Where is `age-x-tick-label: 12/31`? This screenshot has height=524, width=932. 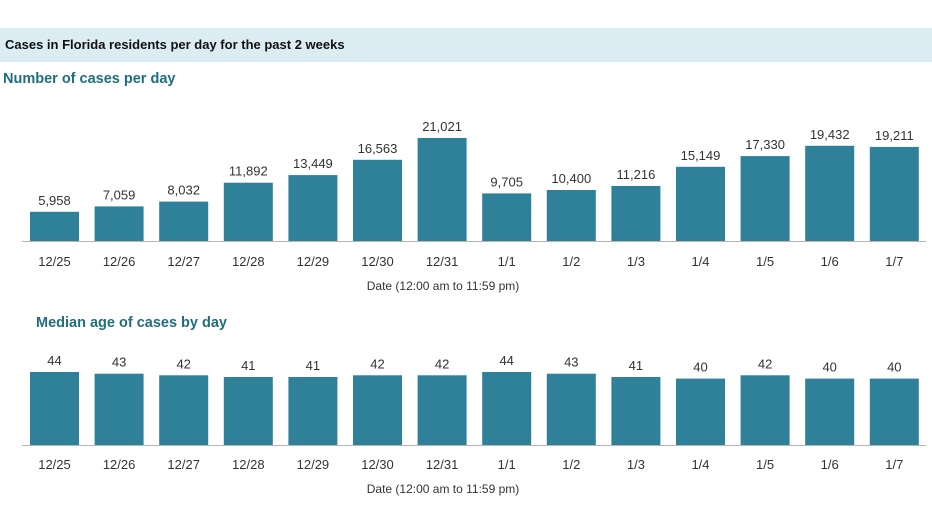
age-x-tick-label: 12/31 is located at coordinates (442, 464).